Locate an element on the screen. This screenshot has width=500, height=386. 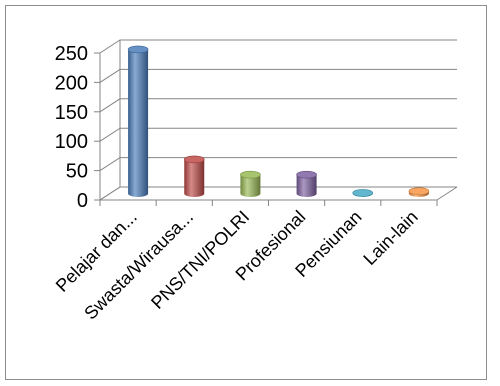
y-tick-labels: 0 50 100 150 200 250 is located at coordinates (71, 127).